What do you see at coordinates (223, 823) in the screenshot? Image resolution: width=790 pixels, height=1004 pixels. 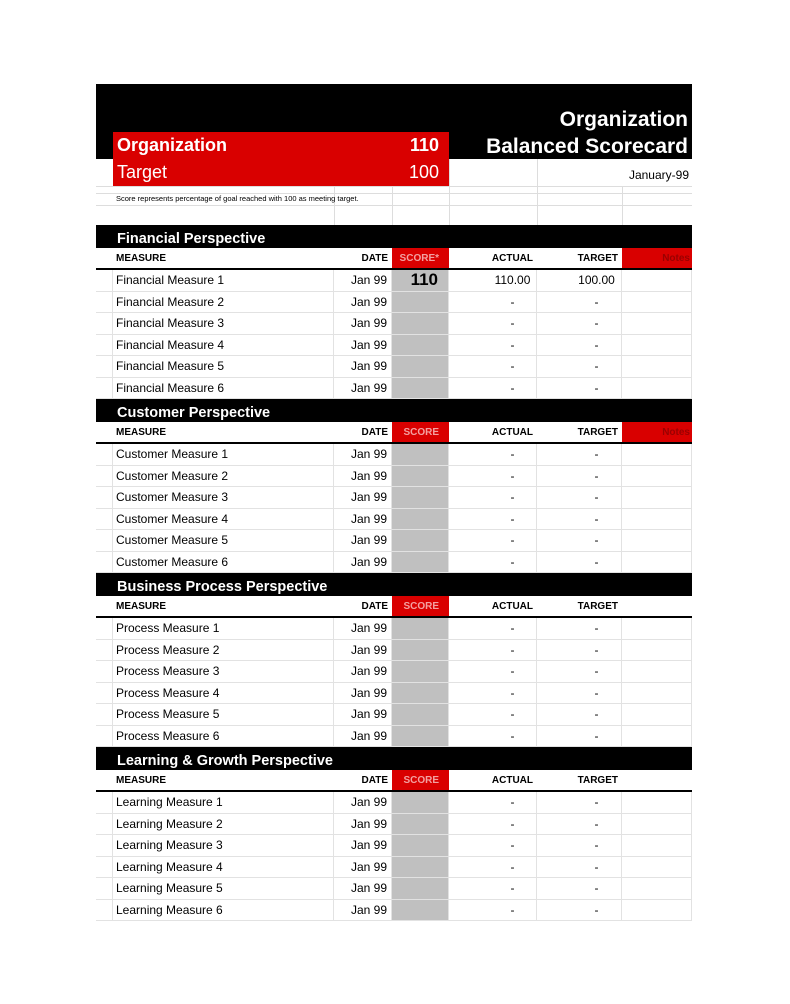 I see `cell: Learning Measure 2` at bounding box center [223, 823].